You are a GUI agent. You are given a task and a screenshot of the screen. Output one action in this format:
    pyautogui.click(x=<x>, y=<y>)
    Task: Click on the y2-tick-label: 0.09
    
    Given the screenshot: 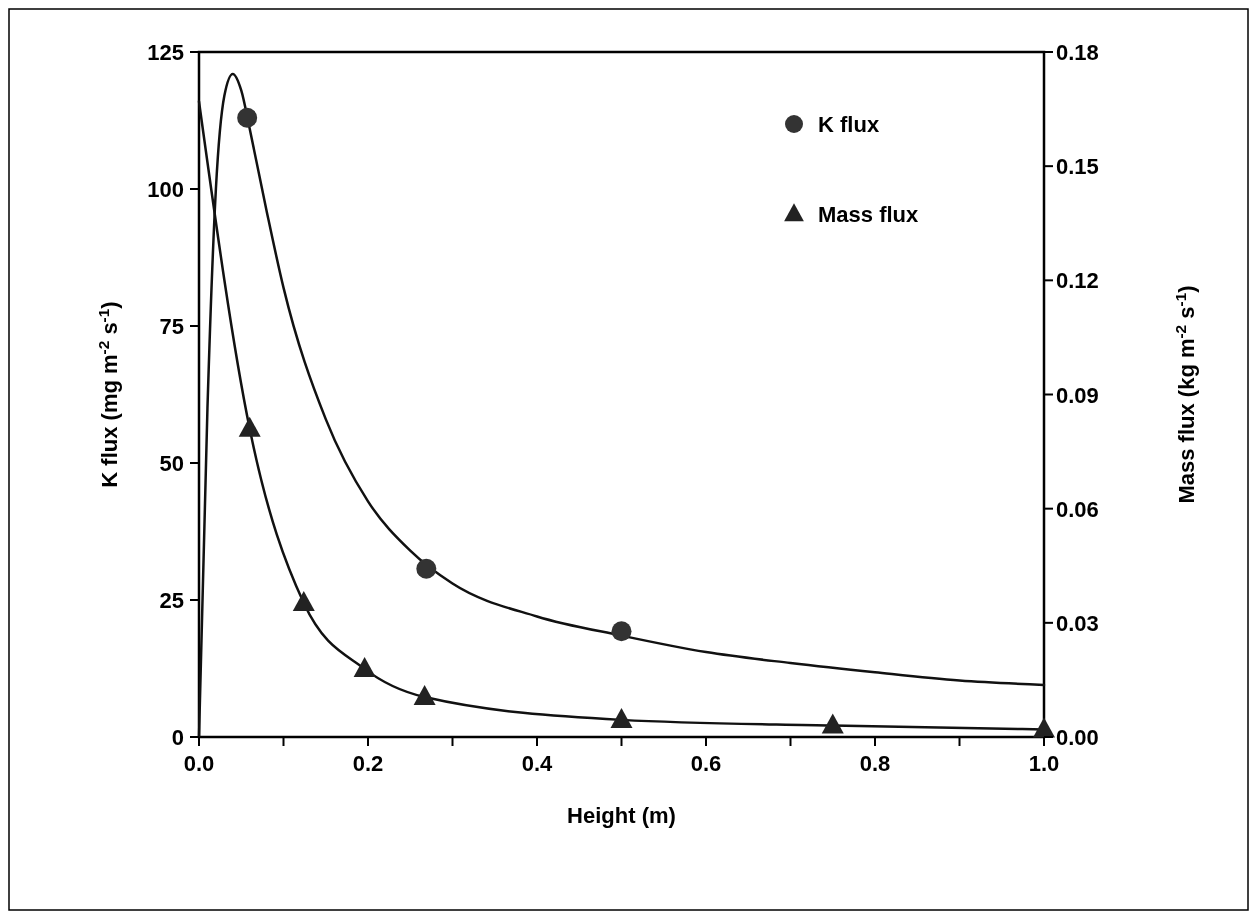 What is the action you would take?
    pyautogui.click(x=1077, y=395)
    